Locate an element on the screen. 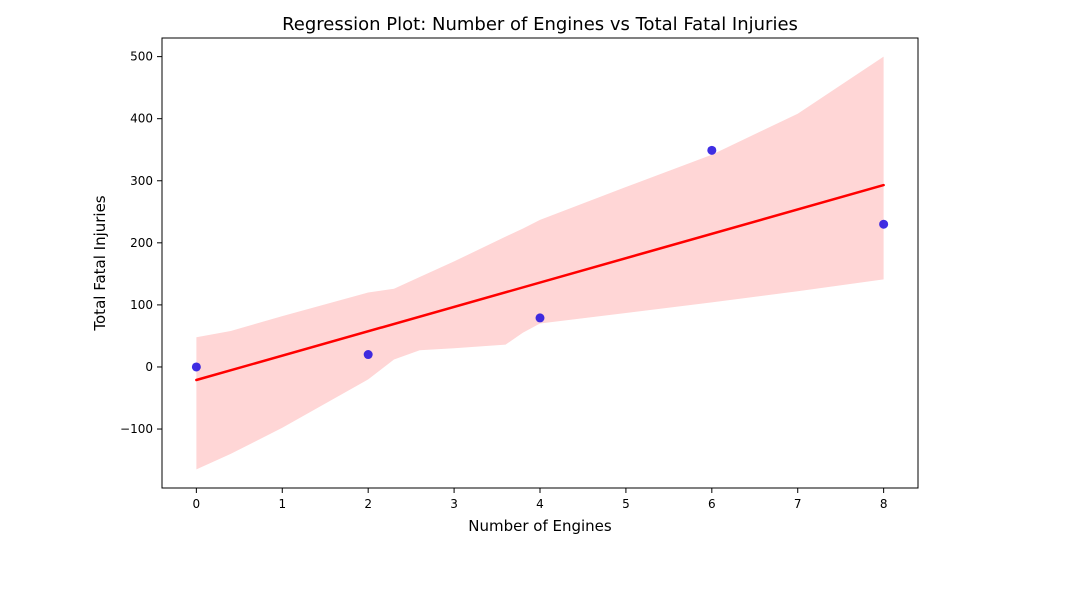  y-axis-ticks: −100 0 100 200 300 400 500 is located at coordinates (141, 243).